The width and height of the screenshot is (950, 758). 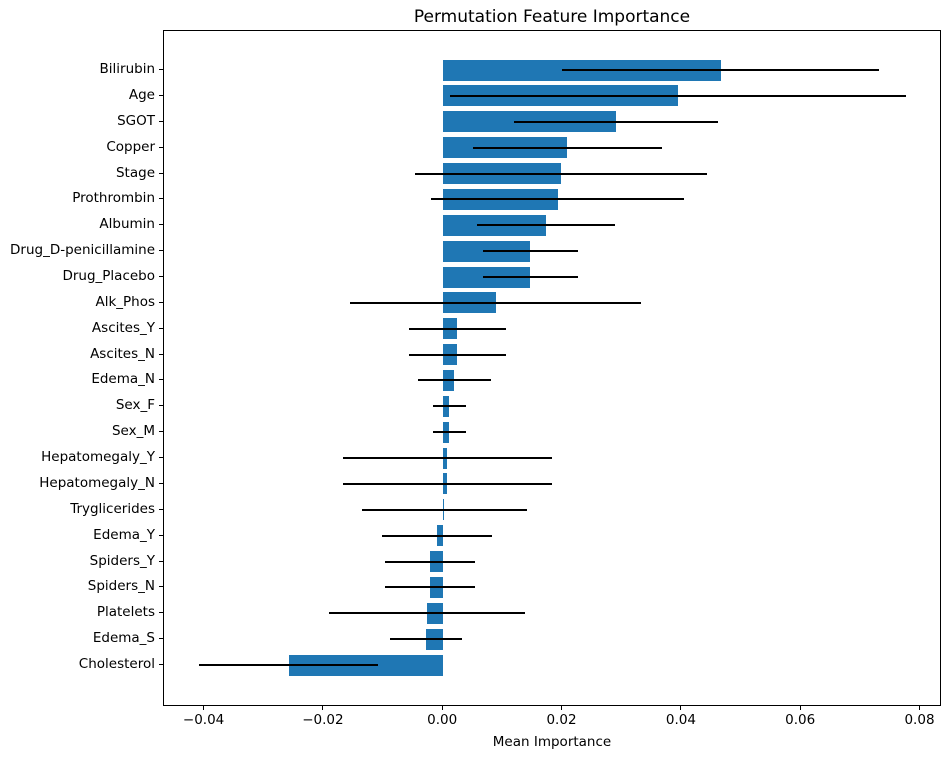 What do you see at coordinates (98, 457) in the screenshot?
I see `y-tick-label: Hepatomegaly_Y` at bounding box center [98, 457].